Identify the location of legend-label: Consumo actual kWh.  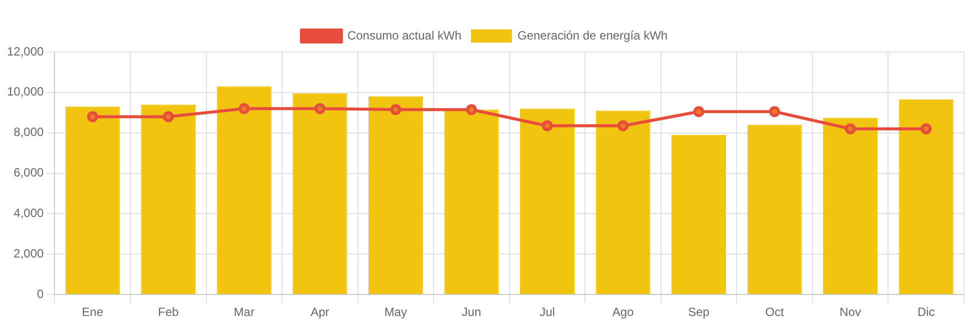
(404, 35).